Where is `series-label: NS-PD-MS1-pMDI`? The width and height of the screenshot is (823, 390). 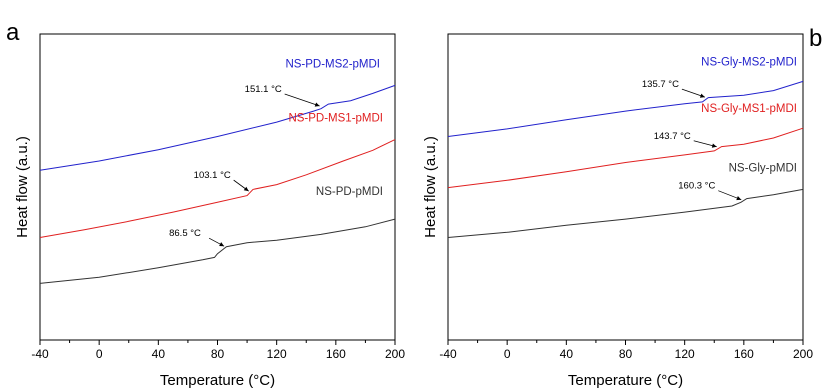 series-label: NS-PD-MS1-pMDI is located at coordinates (335, 119).